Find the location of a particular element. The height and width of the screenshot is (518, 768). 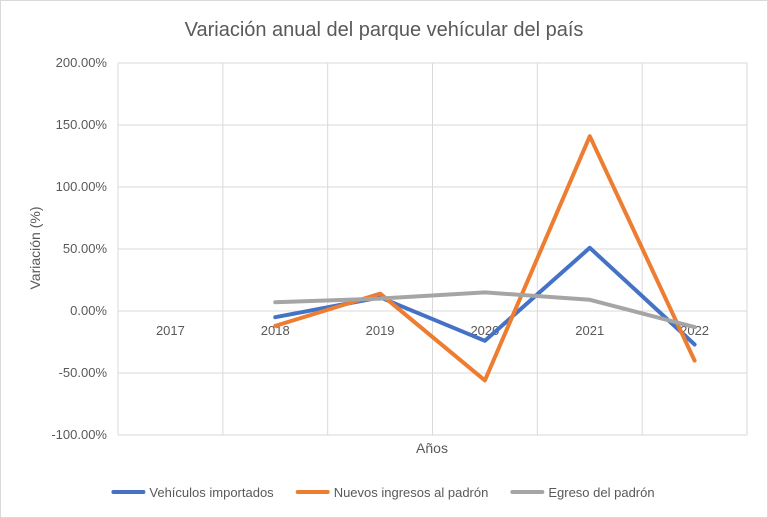

y-tick-label: -50.00% is located at coordinates (83, 372).